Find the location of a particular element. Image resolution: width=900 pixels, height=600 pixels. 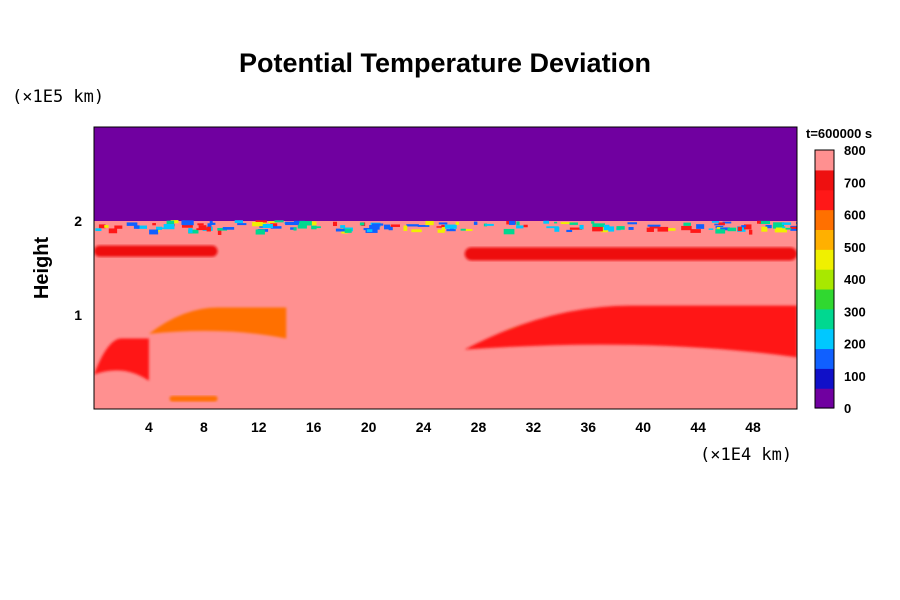

x-tick-label: 48 is located at coordinates (753, 427).